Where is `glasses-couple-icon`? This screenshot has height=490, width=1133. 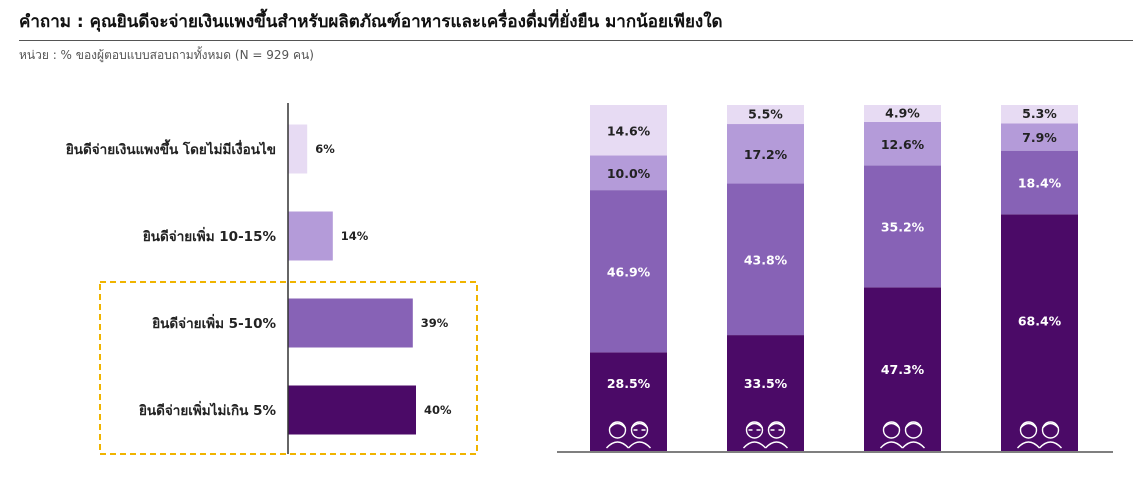
glasses-couple-icon is located at coordinates (765, 435).